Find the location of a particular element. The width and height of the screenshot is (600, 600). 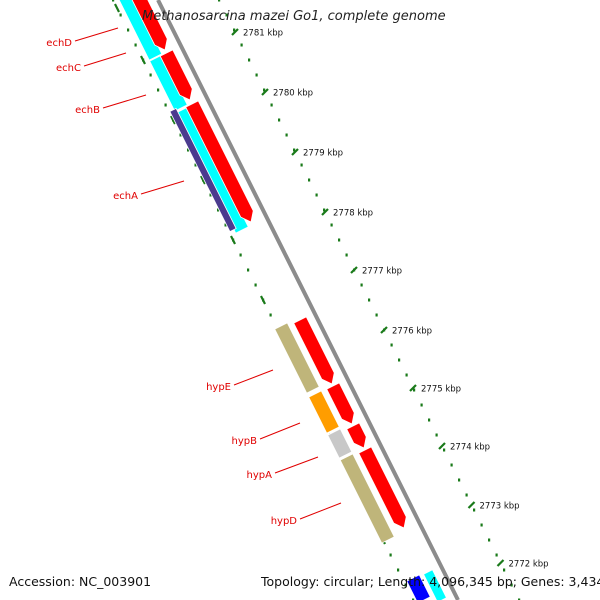

label-leader-echB is located at coordinates (124, 101).